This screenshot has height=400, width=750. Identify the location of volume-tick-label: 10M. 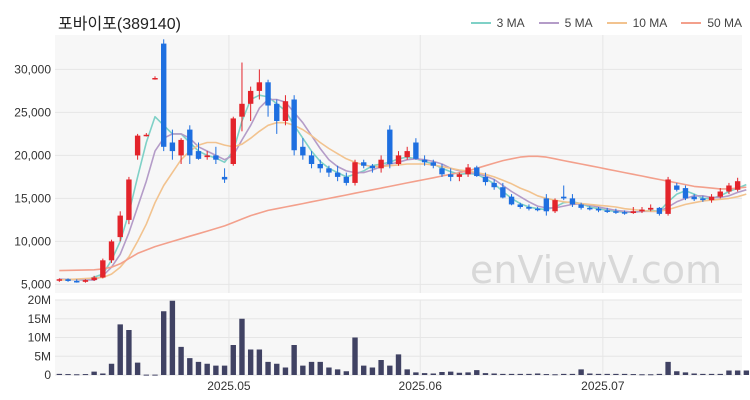
(39, 338).